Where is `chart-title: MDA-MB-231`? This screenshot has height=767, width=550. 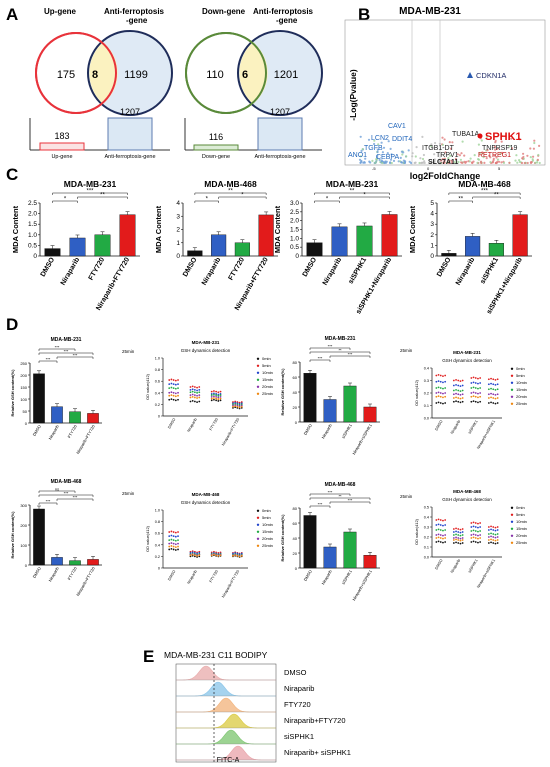 chart-title: MDA-MB-231 is located at coordinates (206, 342).